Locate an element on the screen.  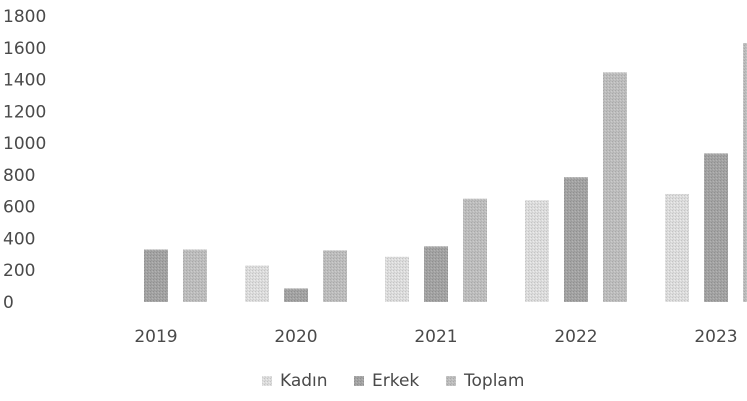
y-tick-label: 1400 is located at coordinates (24, 81).